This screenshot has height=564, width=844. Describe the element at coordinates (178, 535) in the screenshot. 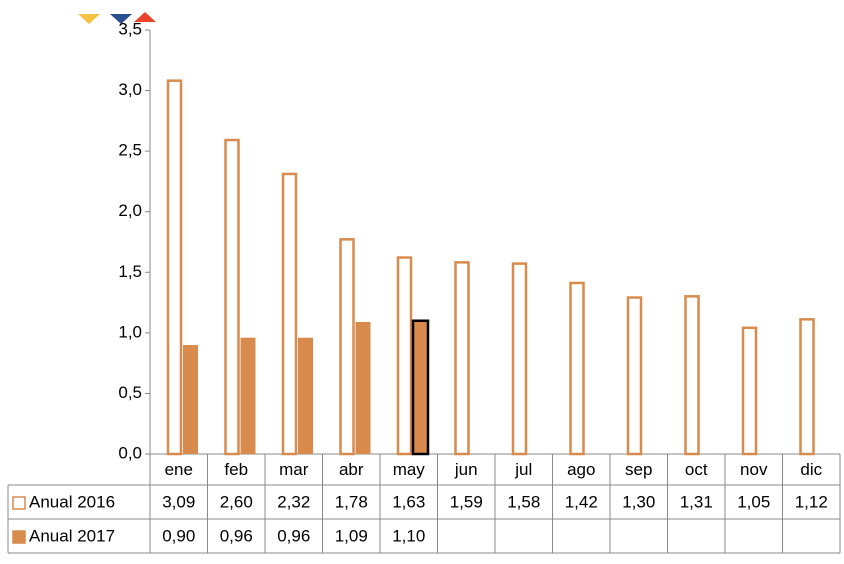

I see `table-value: 0,90` at that location.